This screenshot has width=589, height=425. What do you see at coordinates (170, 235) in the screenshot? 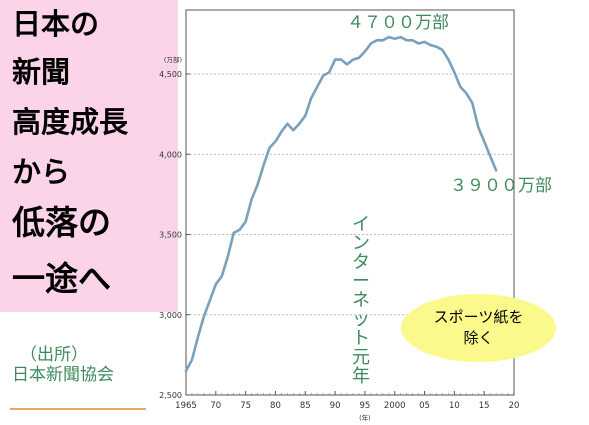
I see `y-tick-label: 3,500` at bounding box center [170, 235].